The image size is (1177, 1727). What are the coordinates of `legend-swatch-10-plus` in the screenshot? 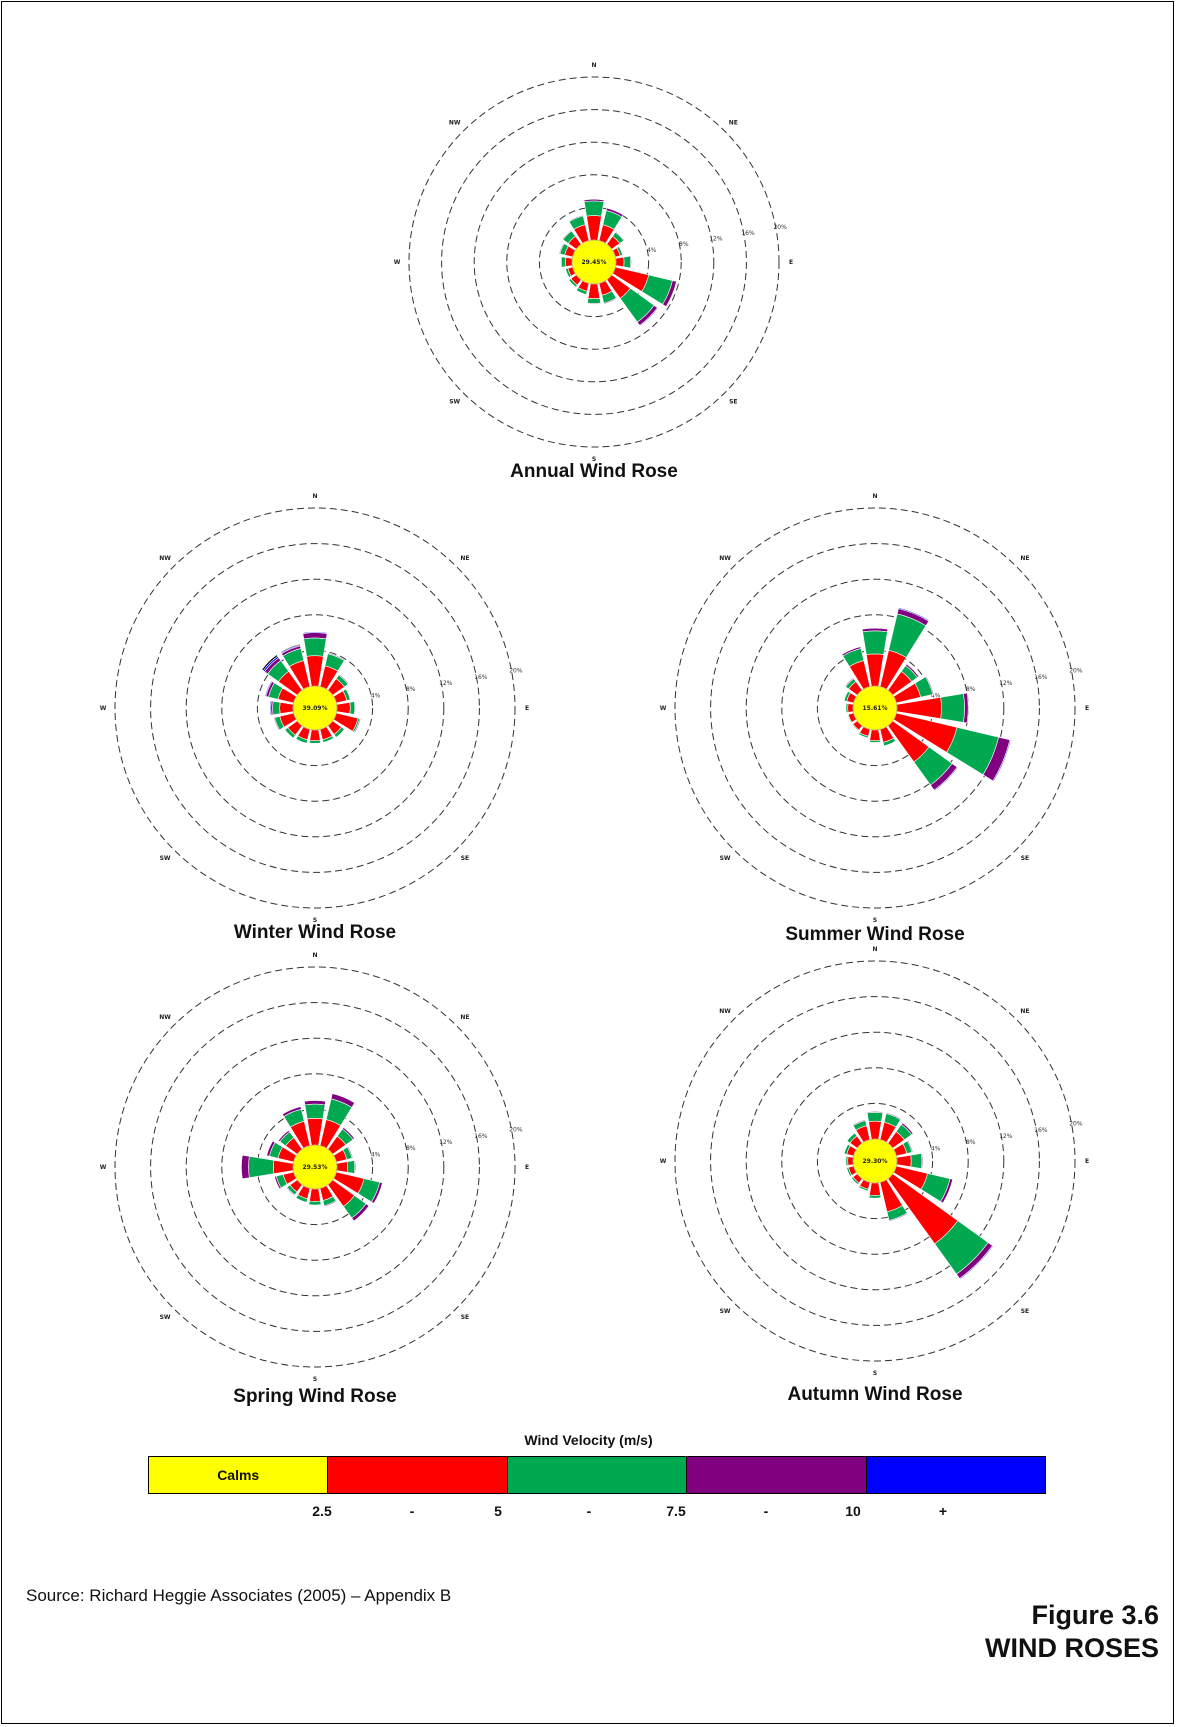 It's located at (956, 1475).